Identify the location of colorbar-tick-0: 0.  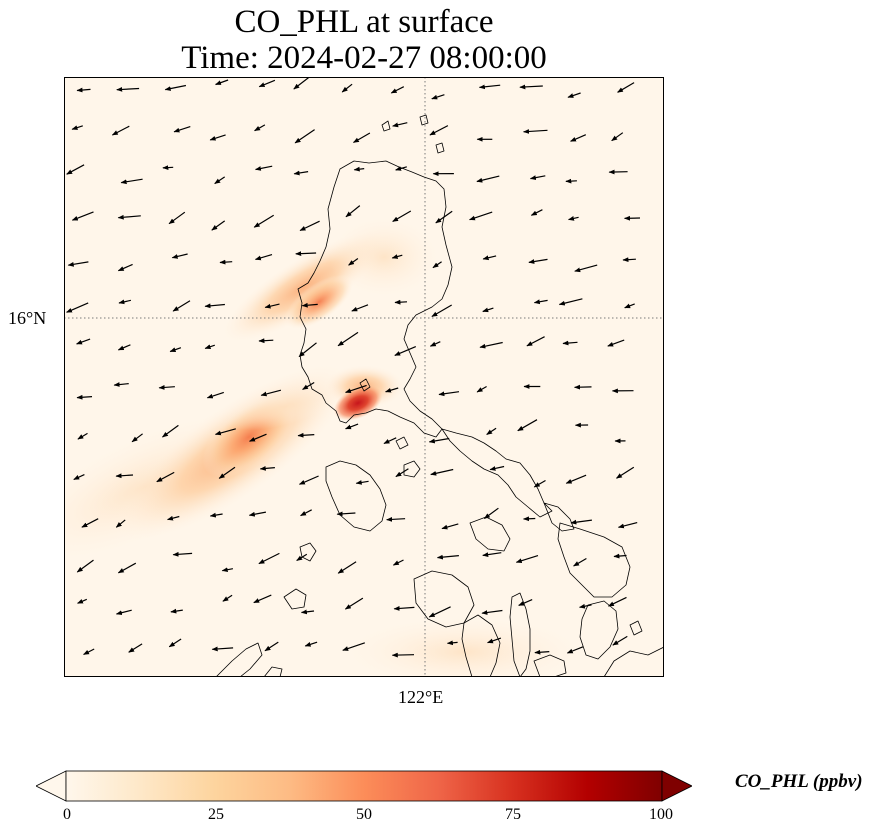
(67, 814).